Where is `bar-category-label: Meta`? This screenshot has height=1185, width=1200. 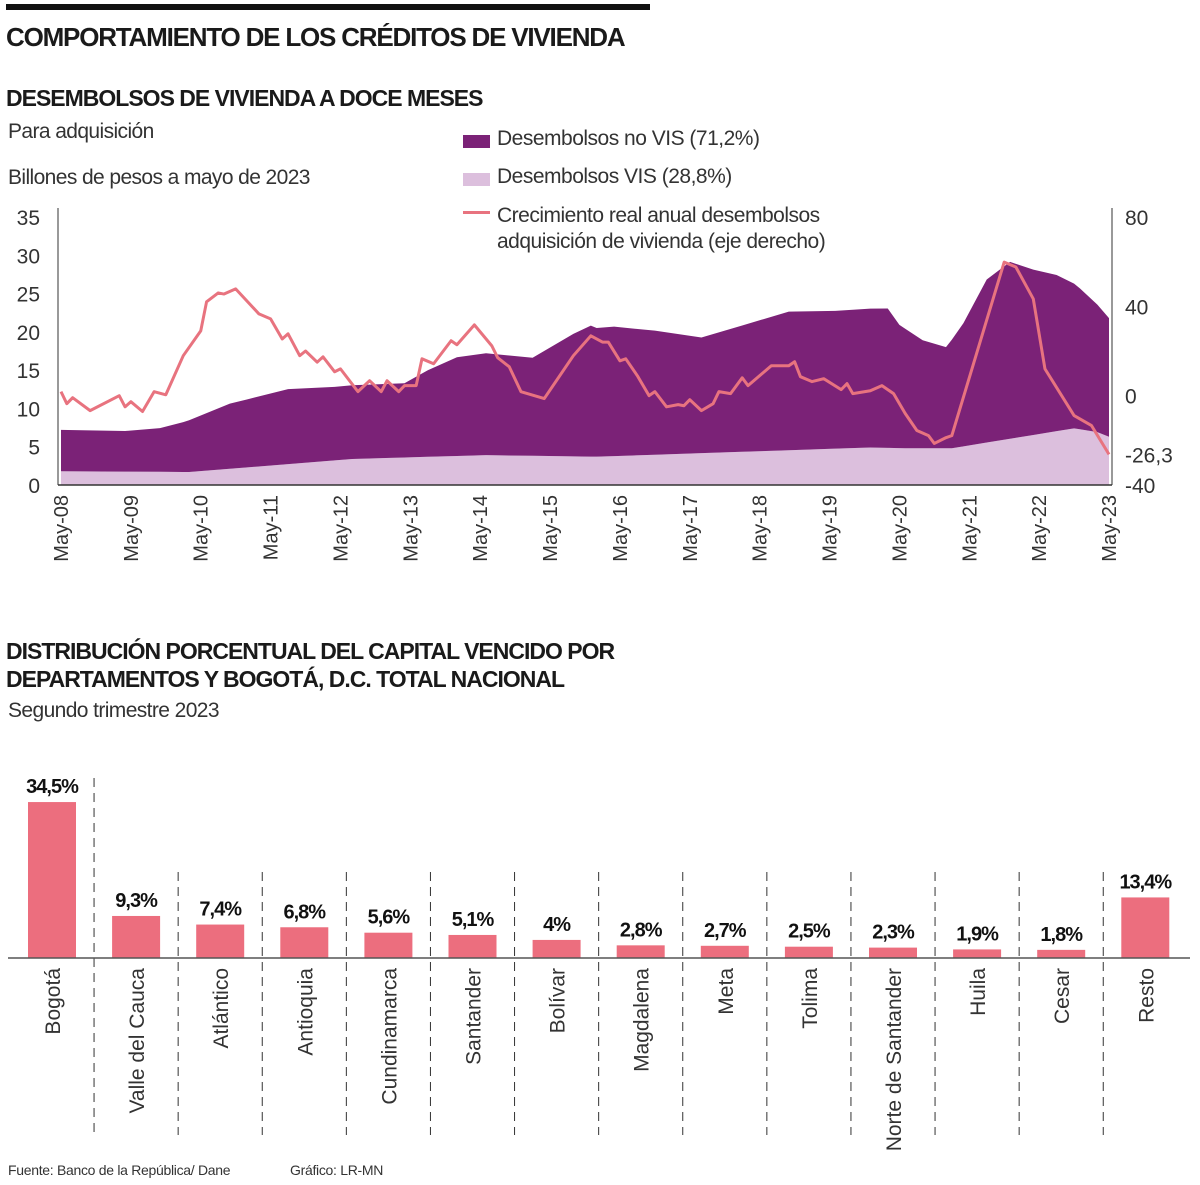
bar-category-label: Meta is located at coordinates (726, 991).